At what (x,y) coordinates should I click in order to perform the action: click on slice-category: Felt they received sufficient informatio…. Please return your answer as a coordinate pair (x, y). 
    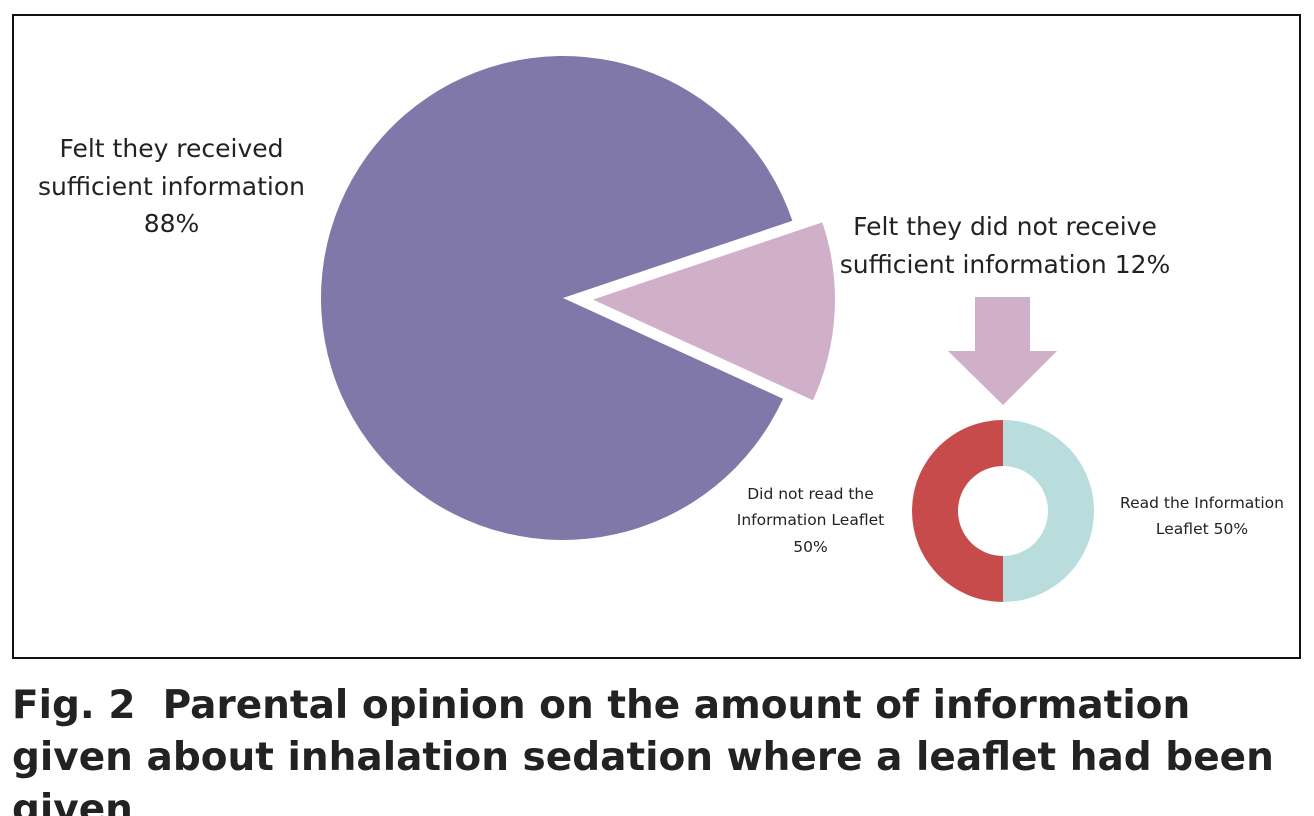
    Looking at the image, I should click on (171, 167).